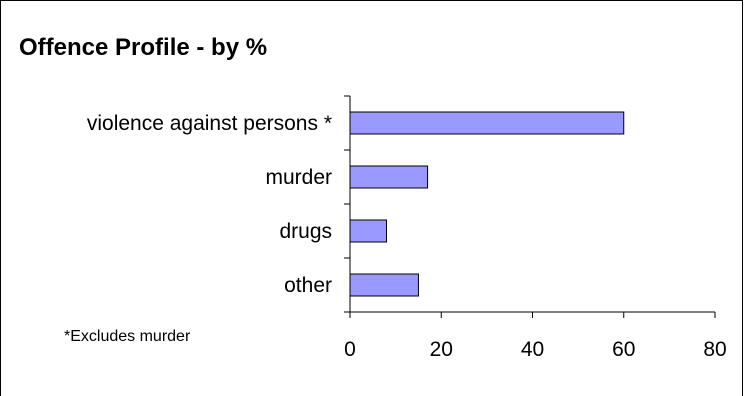  I want to click on x-tick-label: 0, so click(350, 349).